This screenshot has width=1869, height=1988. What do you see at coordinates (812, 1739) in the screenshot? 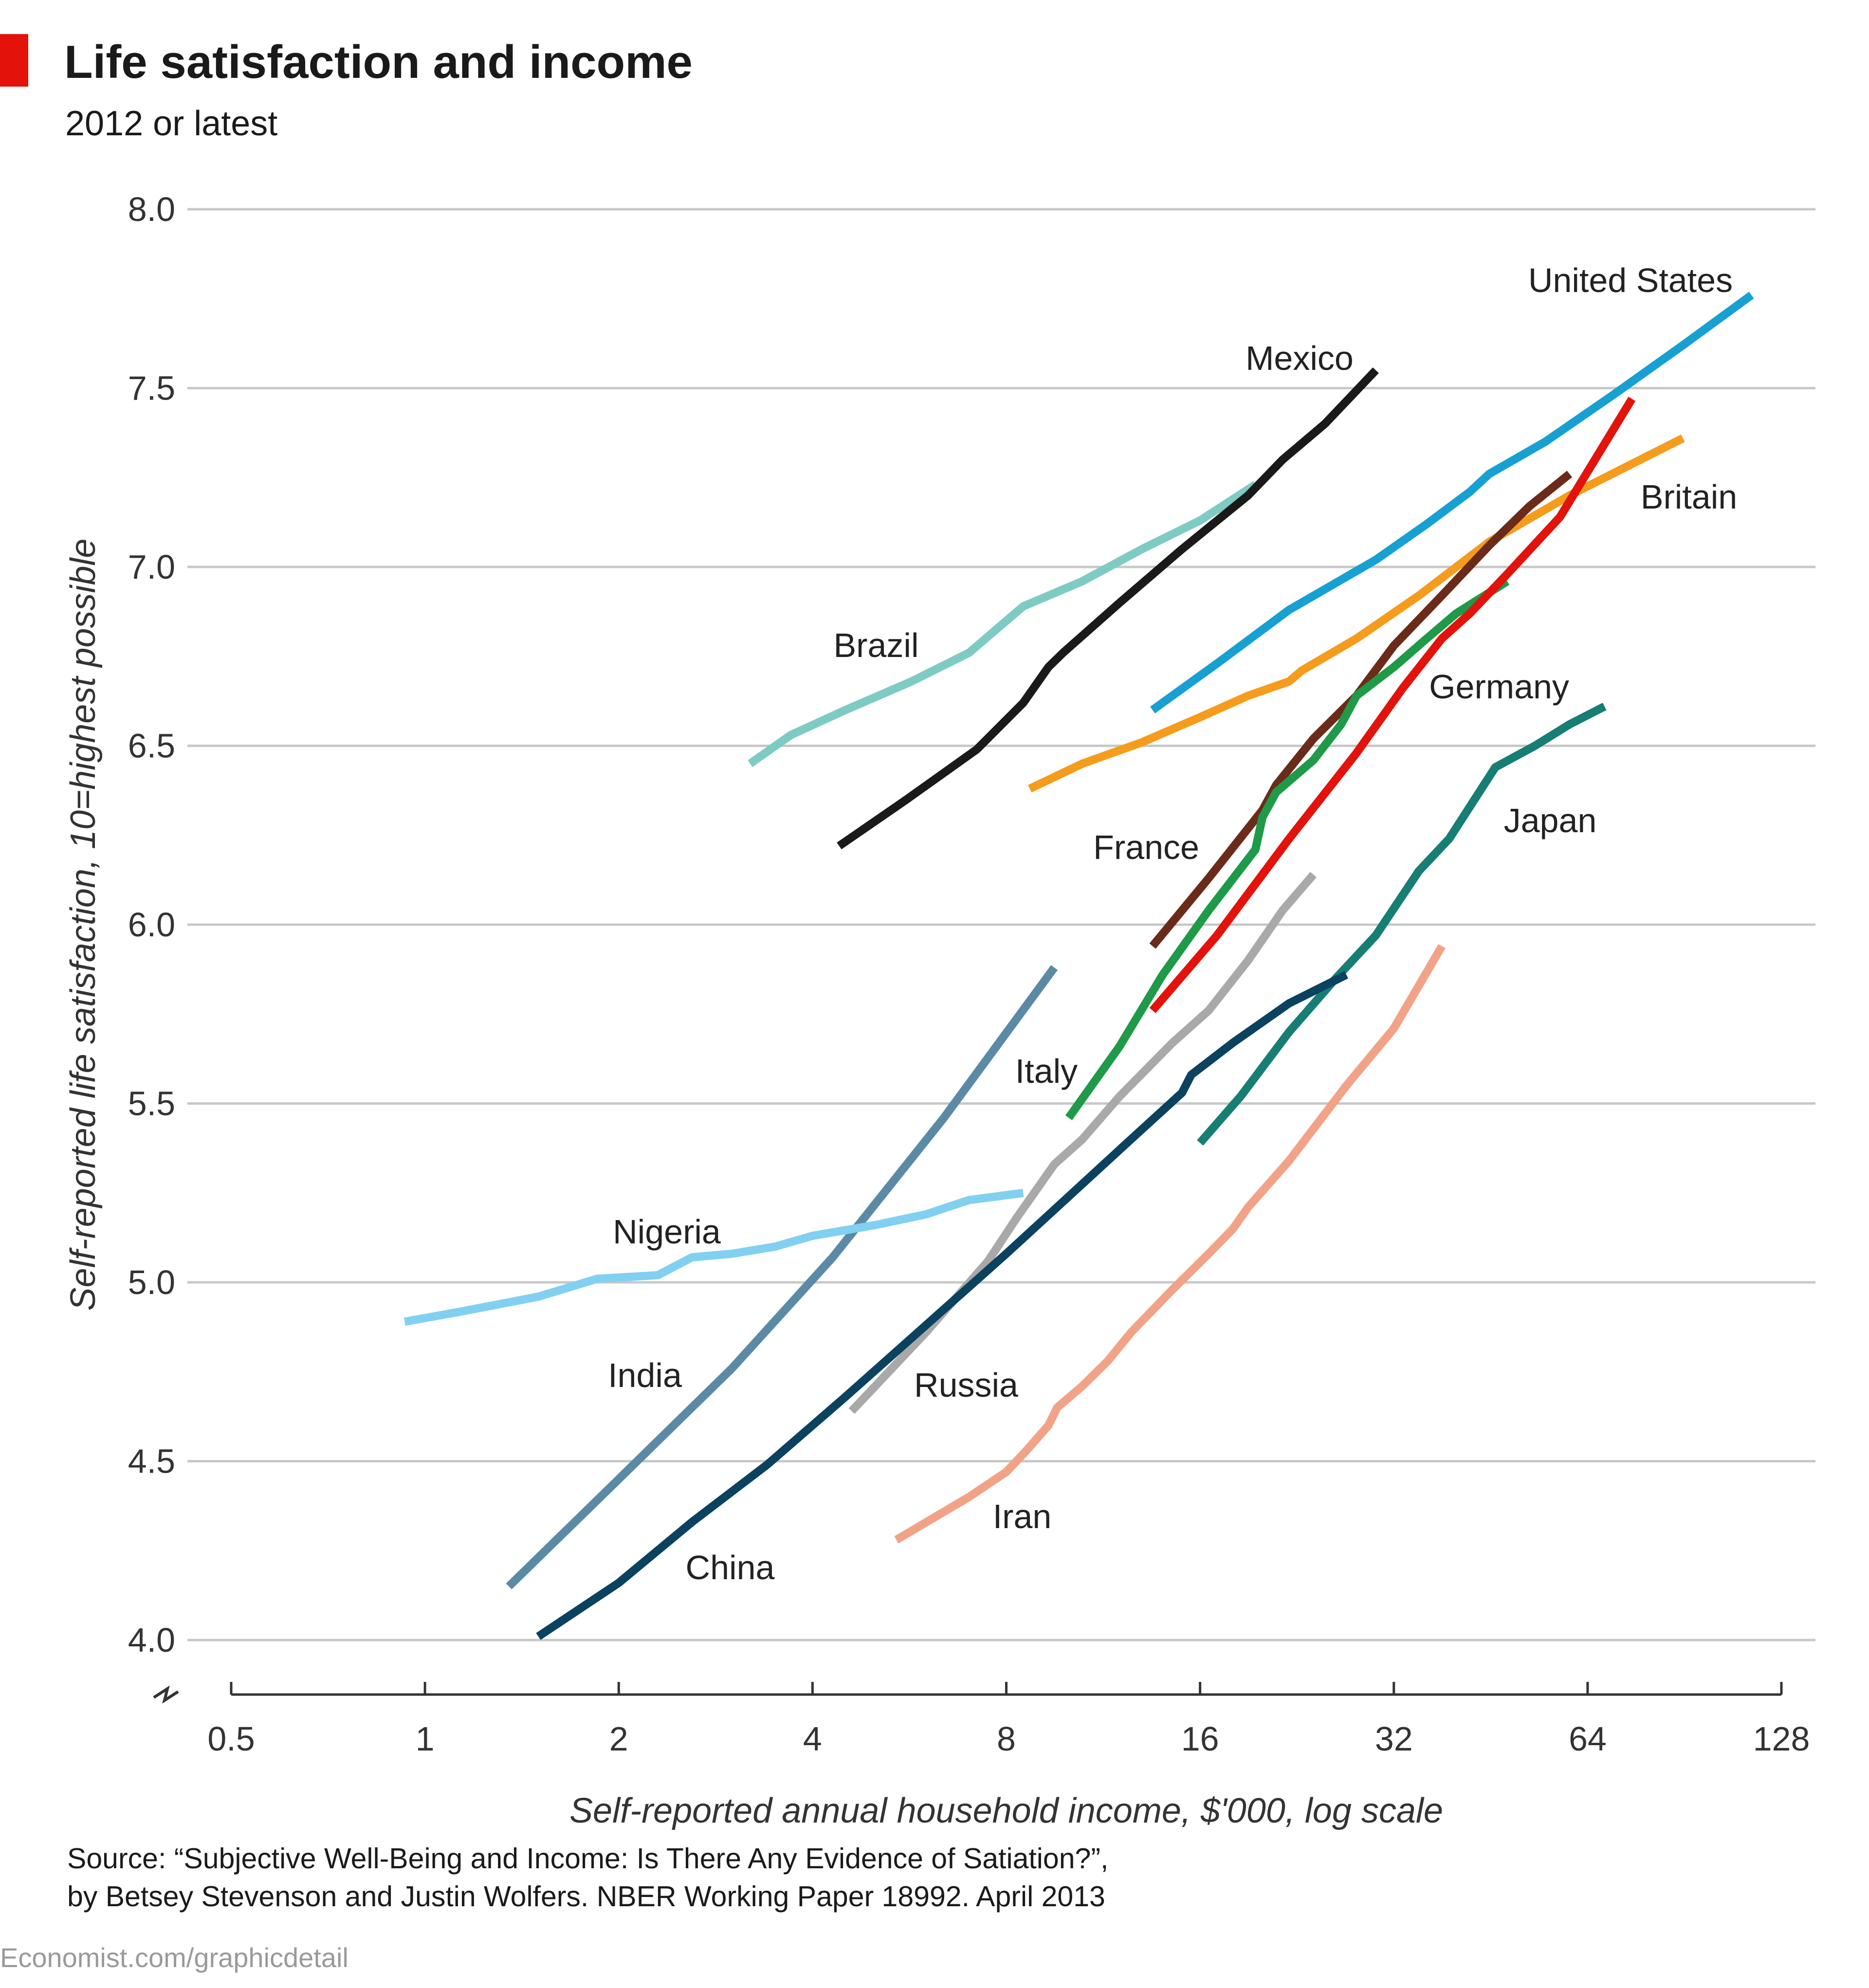
I see `x-tick-label: 4` at bounding box center [812, 1739].